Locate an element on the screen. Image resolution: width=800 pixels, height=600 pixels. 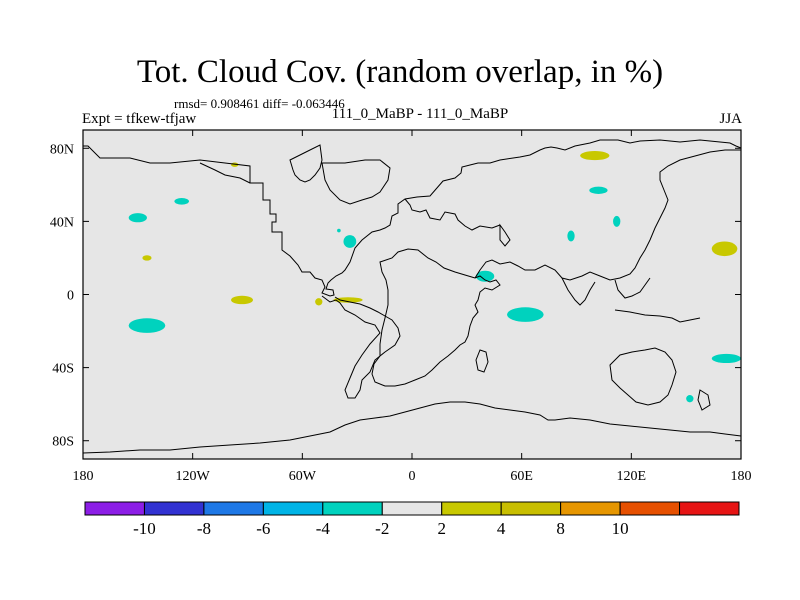
y-tick-label: 80S is located at coordinates (63, 442).